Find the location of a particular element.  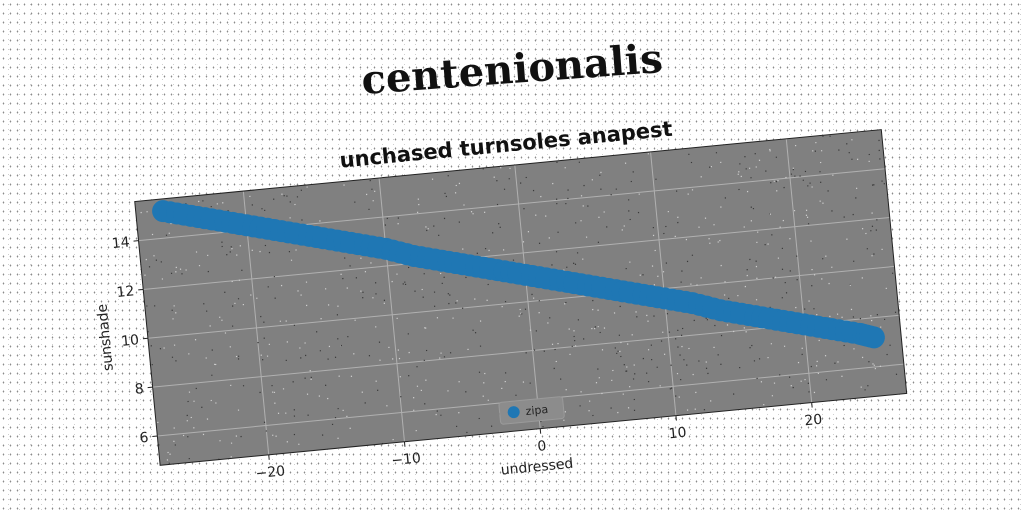

y-axis-label: sunshade is located at coordinates (105, 337).